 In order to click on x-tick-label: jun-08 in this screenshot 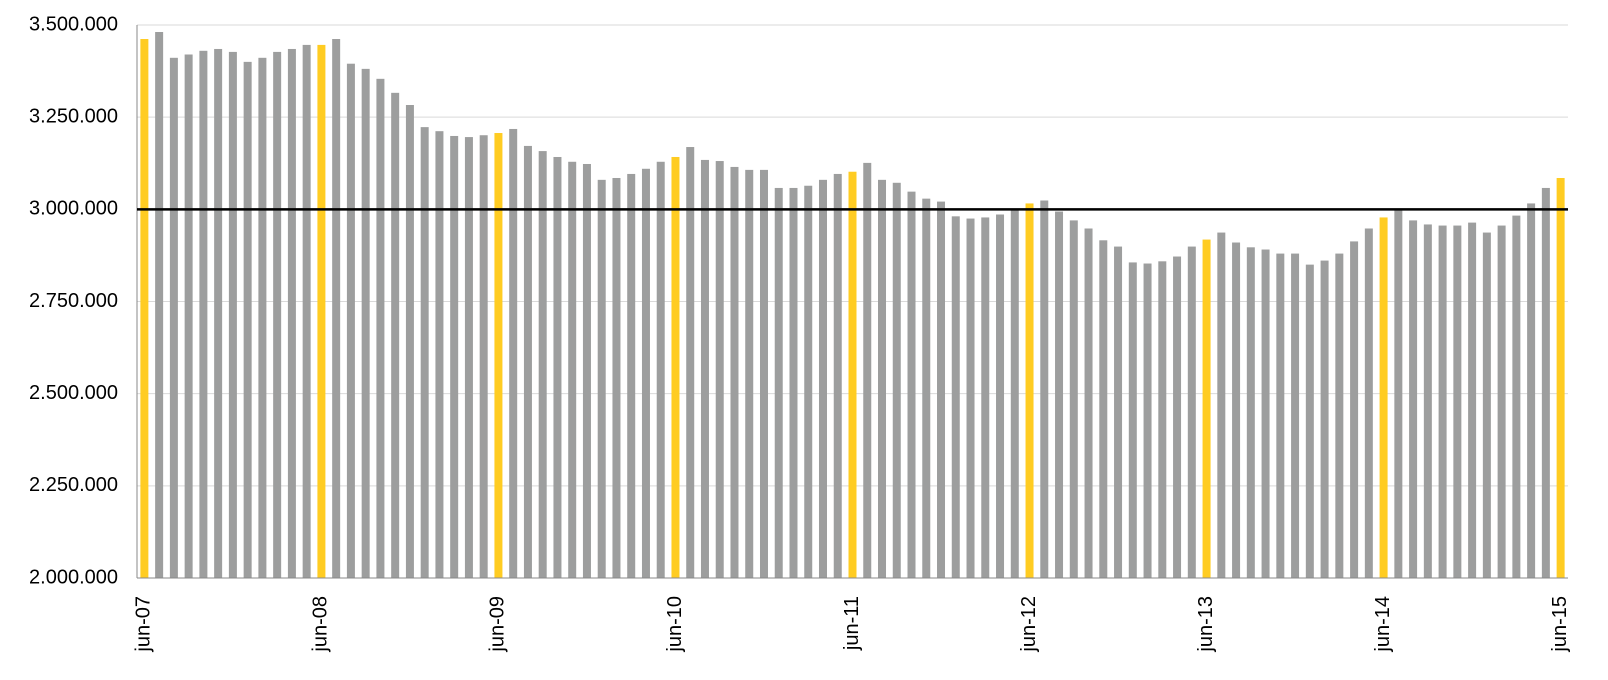, I will do `click(321, 624)`.